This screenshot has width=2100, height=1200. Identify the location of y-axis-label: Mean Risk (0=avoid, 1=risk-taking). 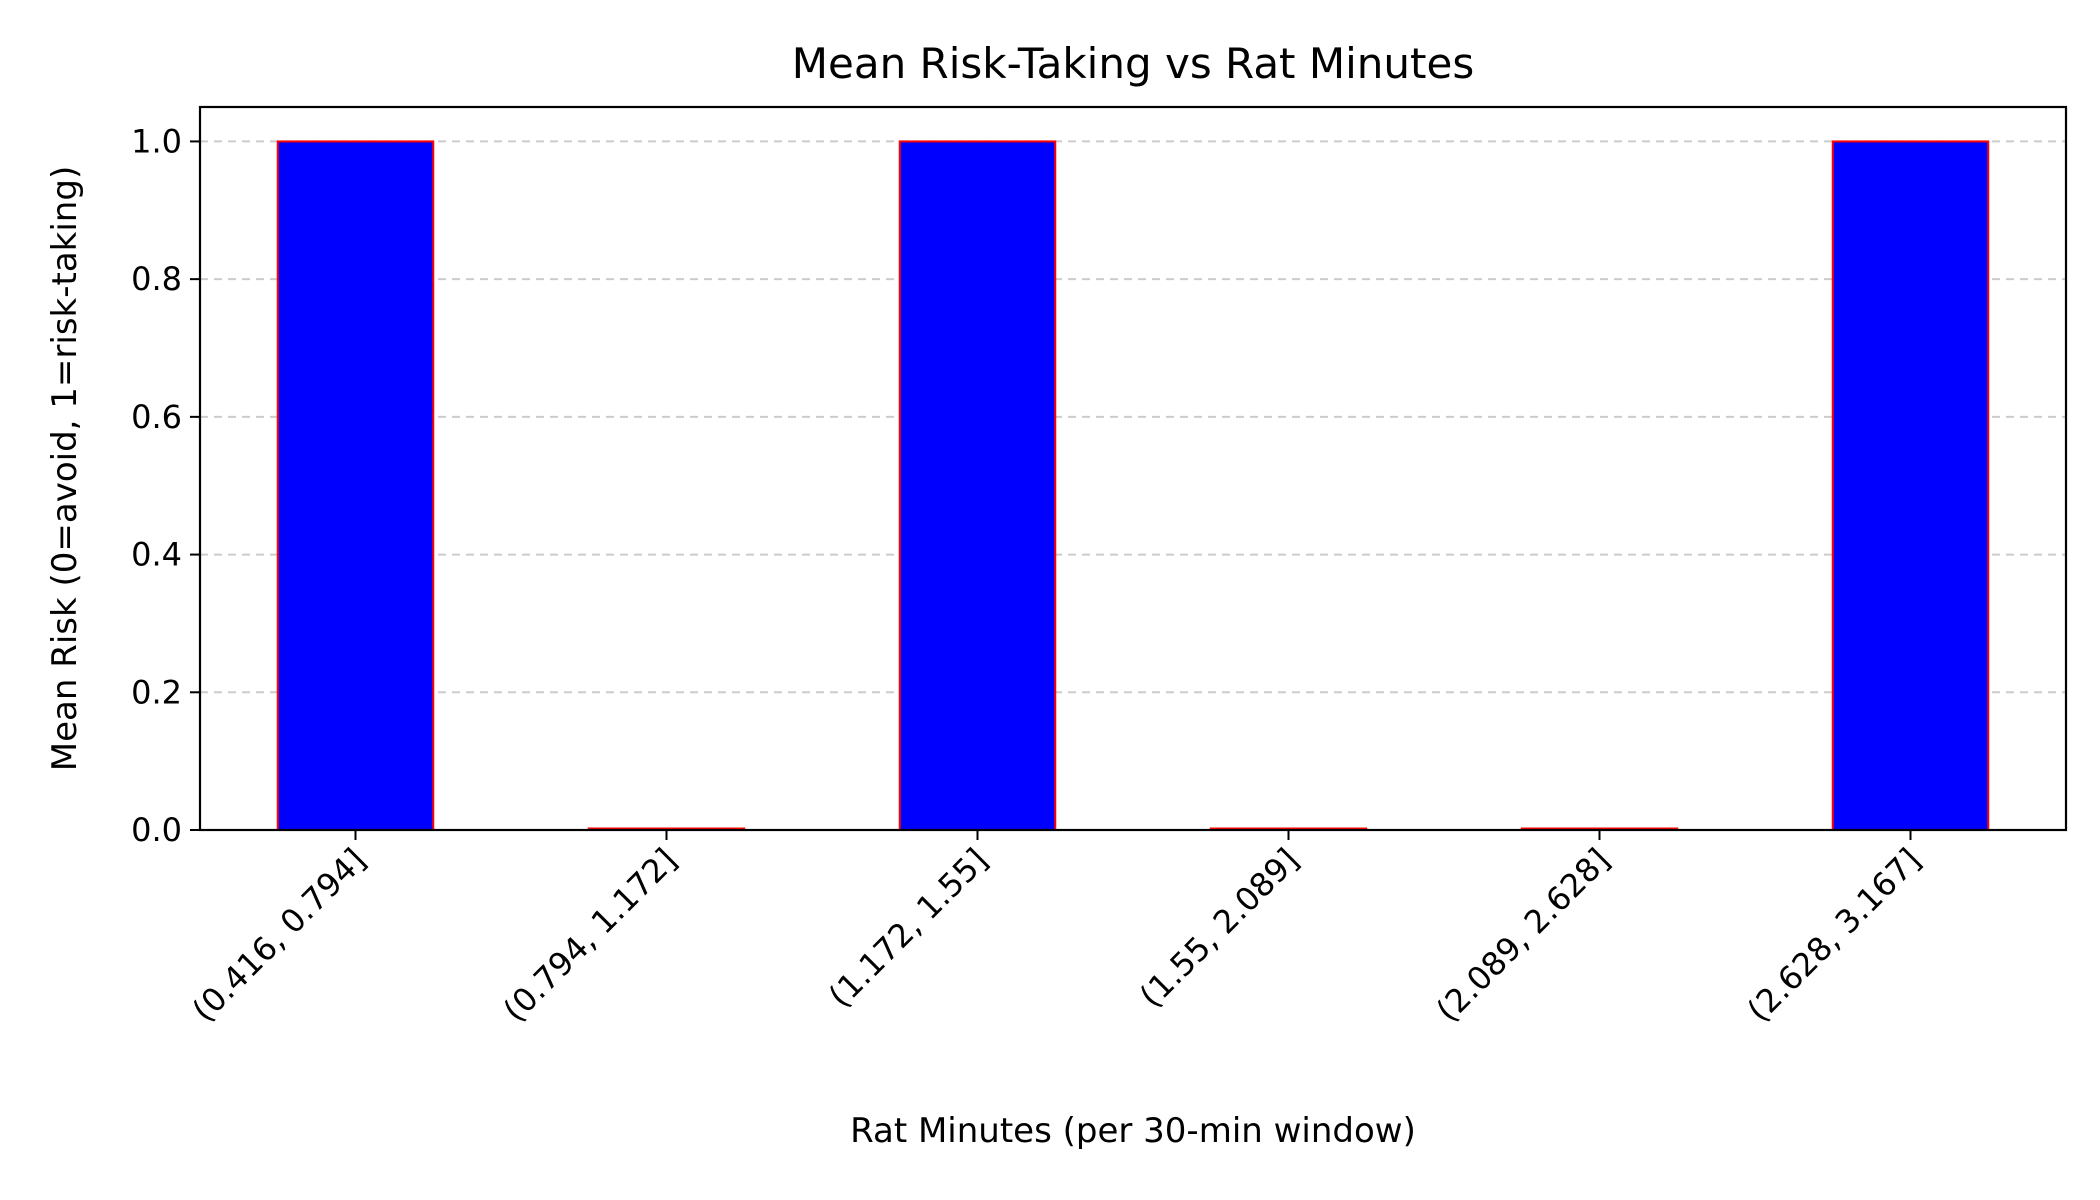
(65, 468).